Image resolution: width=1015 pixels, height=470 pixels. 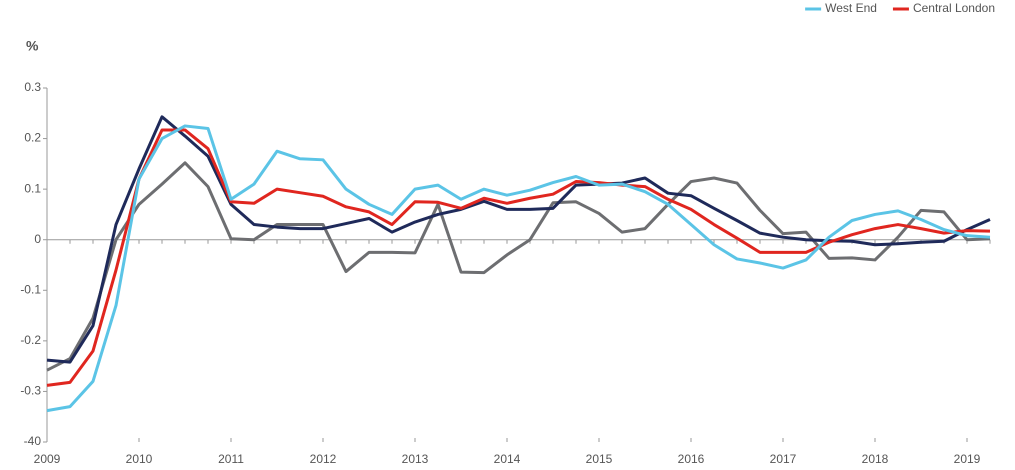 I want to click on x-tick-label: 2010, so click(x=139, y=459).